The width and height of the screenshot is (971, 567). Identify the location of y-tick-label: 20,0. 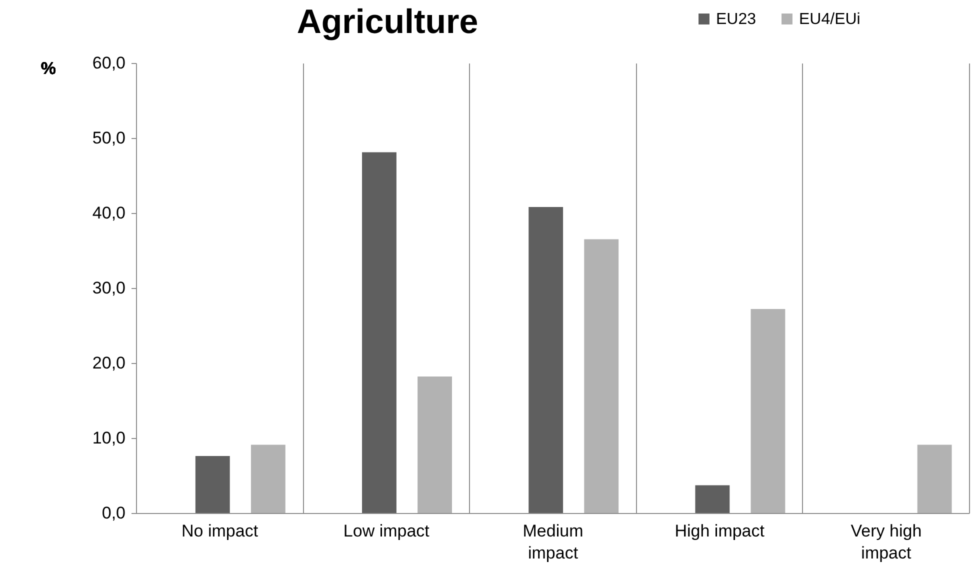
(109, 363).